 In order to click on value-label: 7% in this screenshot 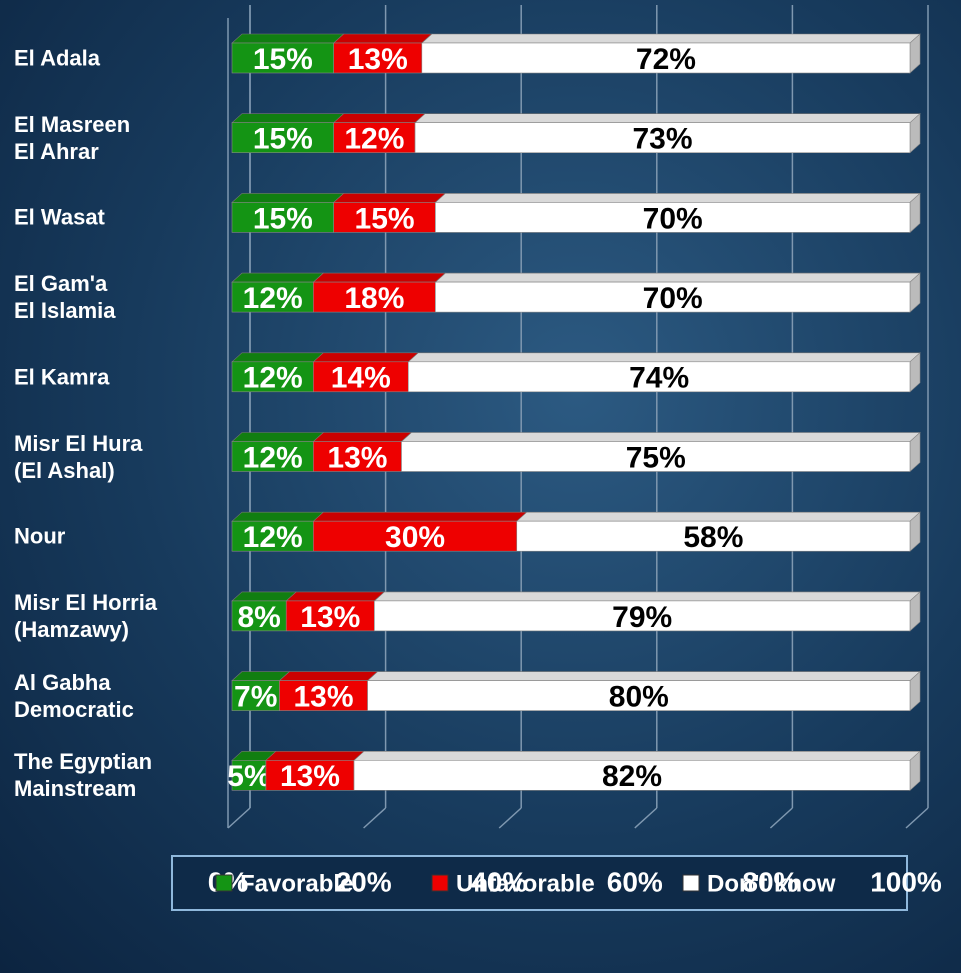, I will do `click(255, 697)`.